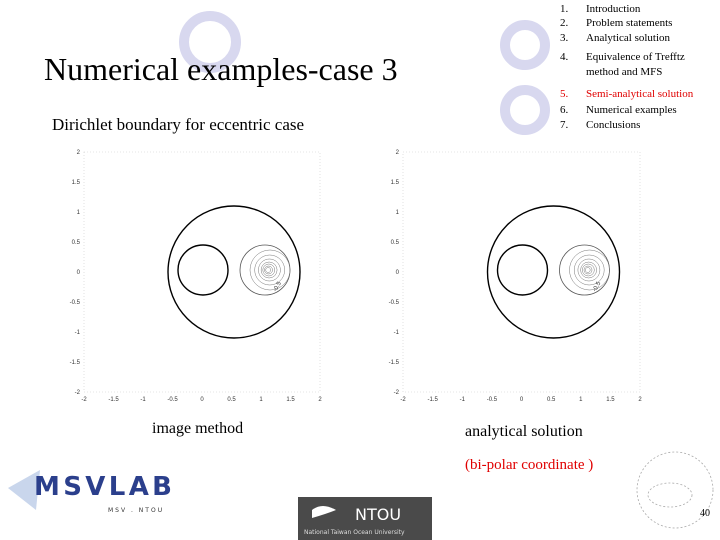 This screenshot has height=540, width=720. Describe the element at coordinates (354, 532) in the screenshot. I see `school-name: National Taiwan Ocean University` at that location.